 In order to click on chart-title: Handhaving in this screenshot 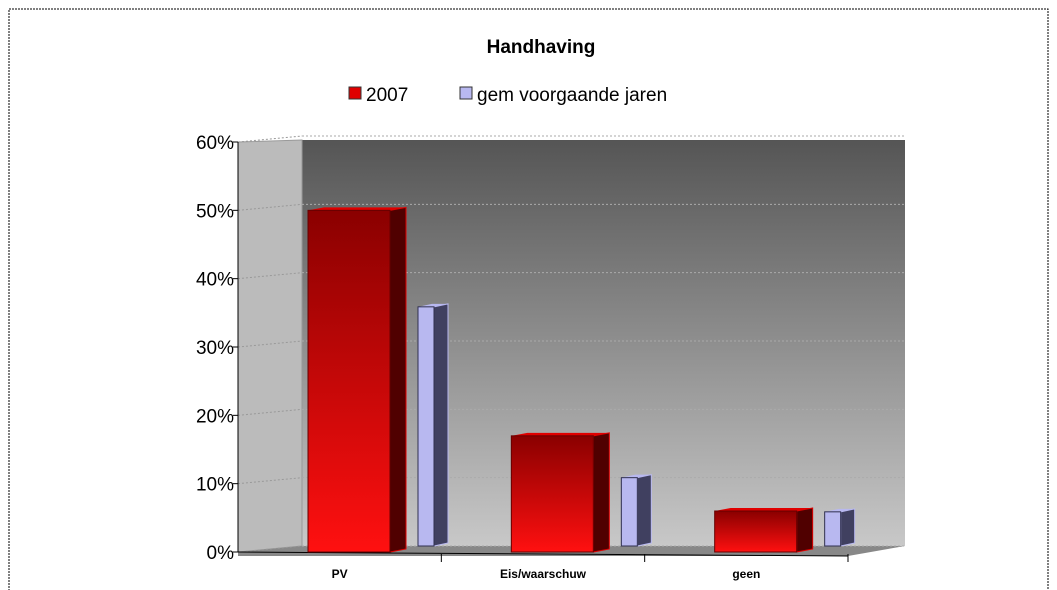, I will do `click(541, 47)`.